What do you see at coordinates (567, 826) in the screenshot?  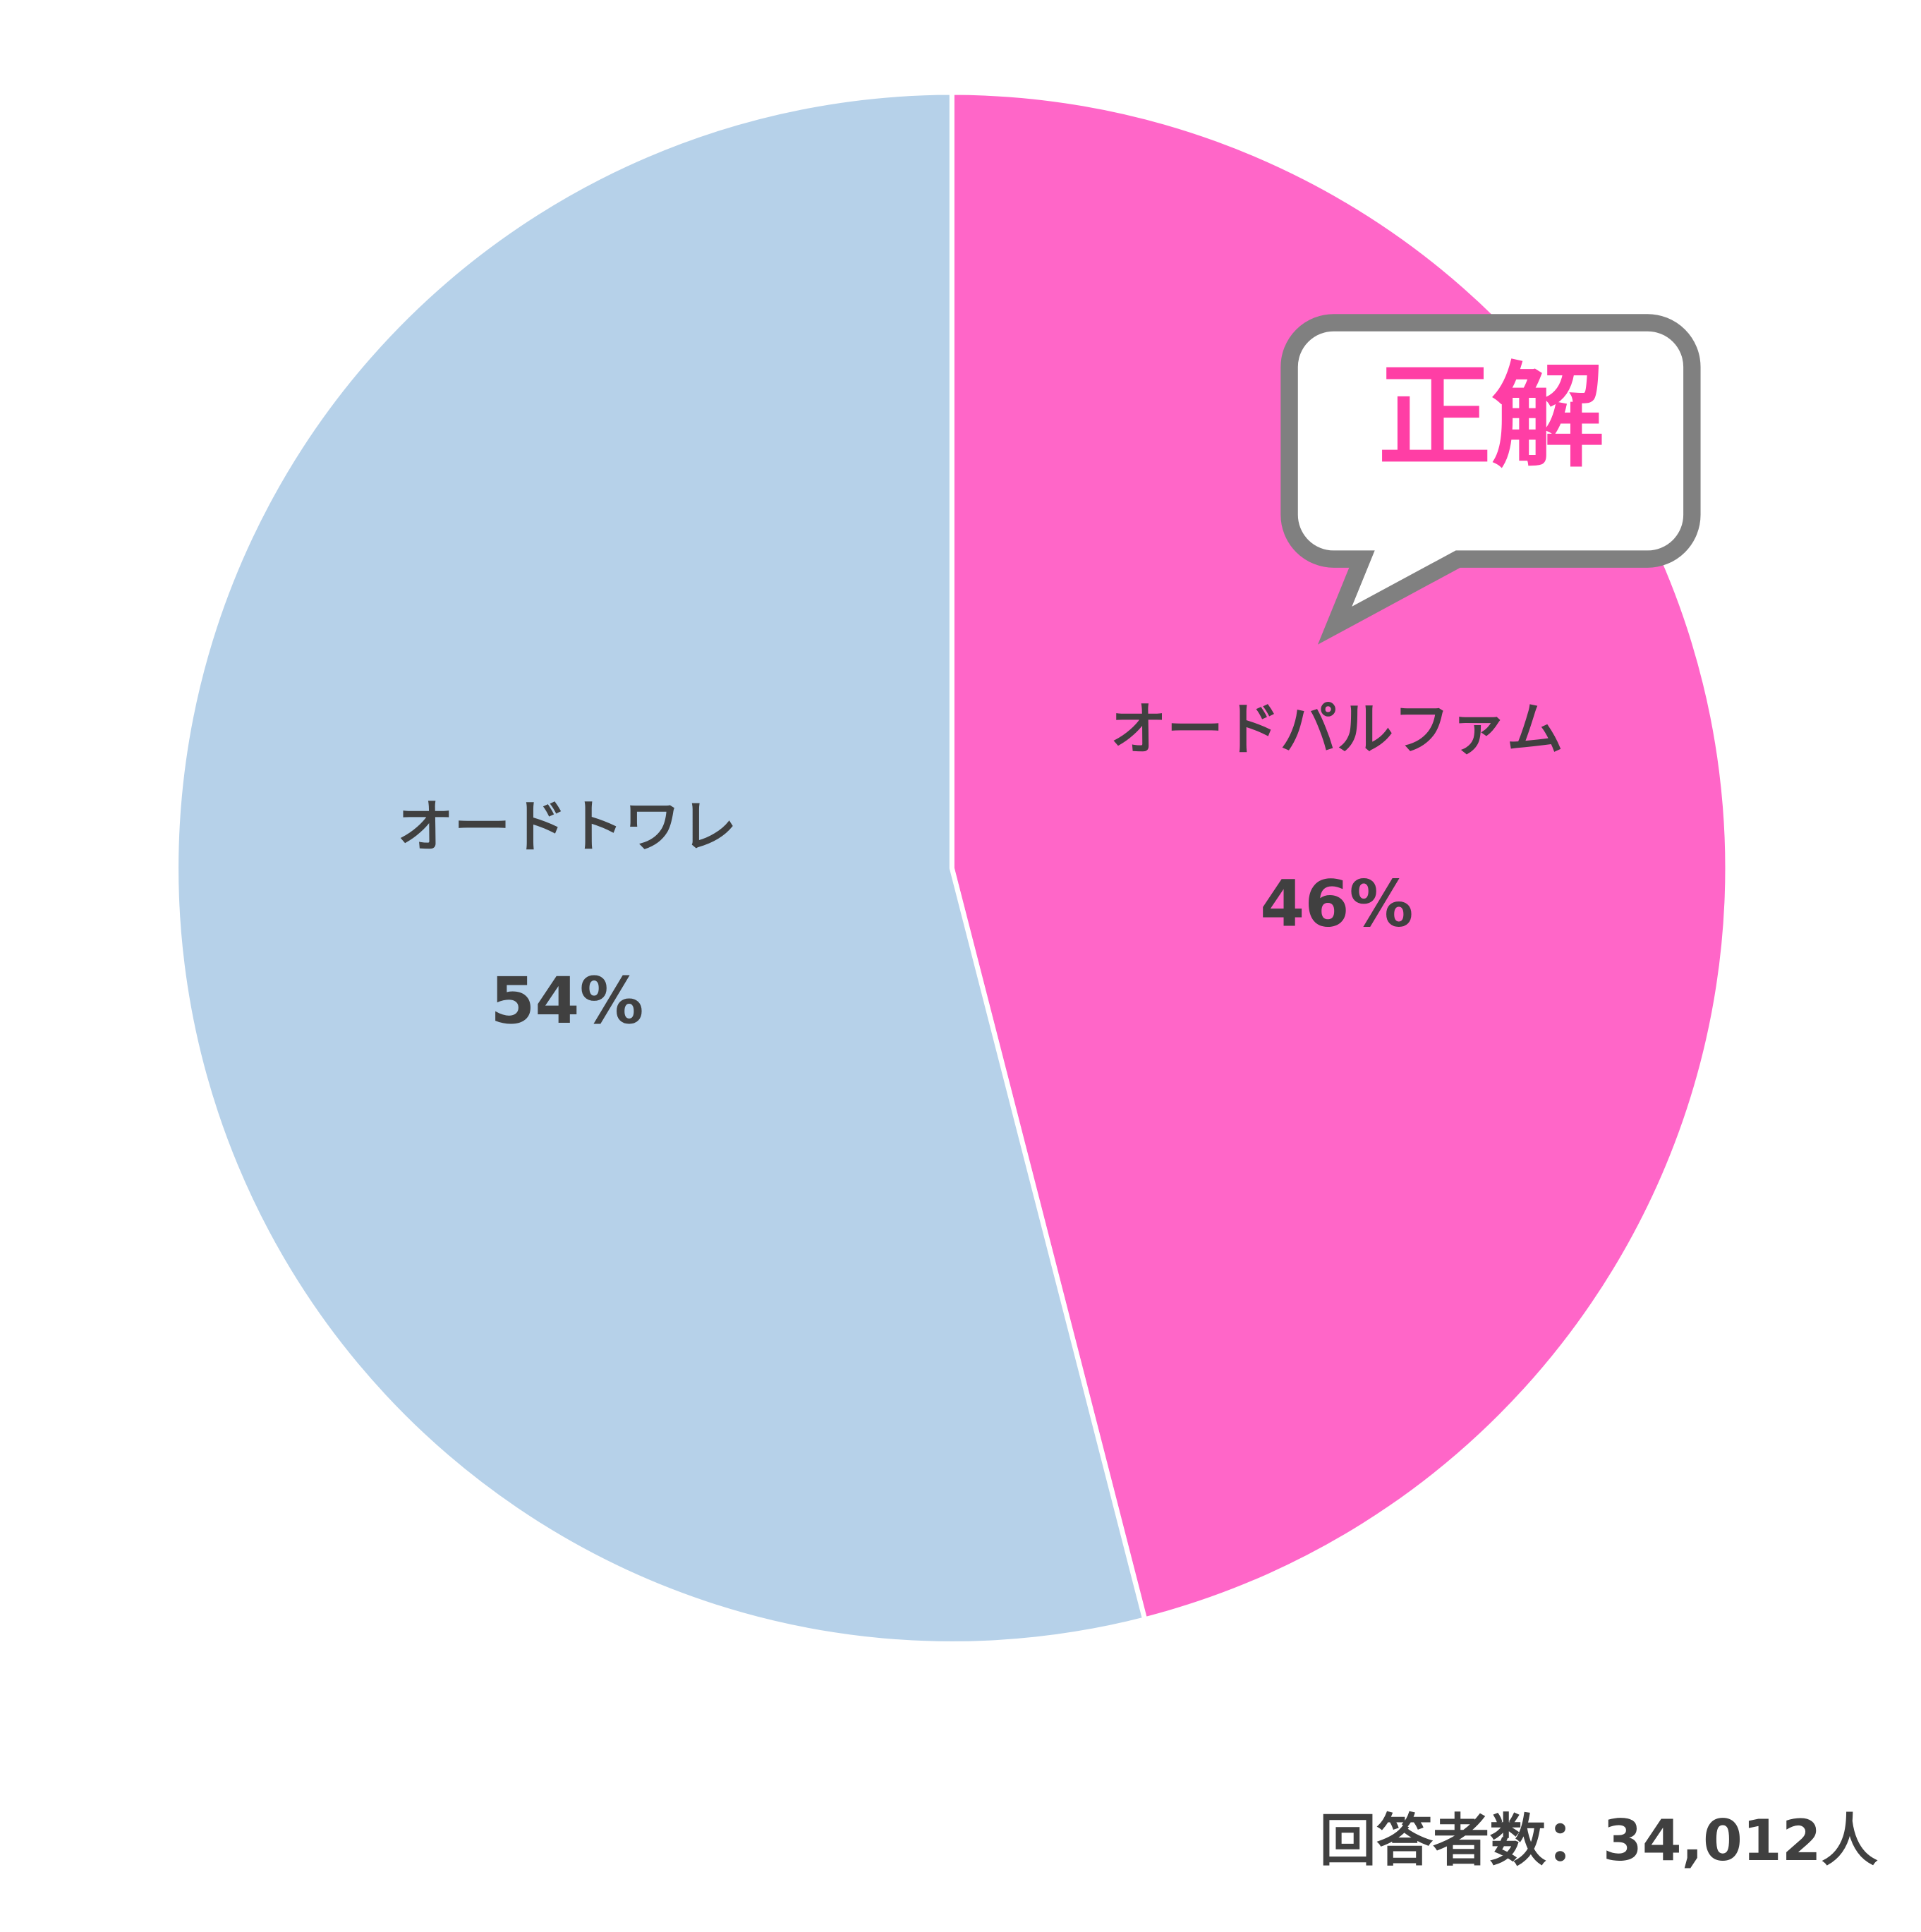 I see `slice-label: オードトワレ` at bounding box center [567, 826].